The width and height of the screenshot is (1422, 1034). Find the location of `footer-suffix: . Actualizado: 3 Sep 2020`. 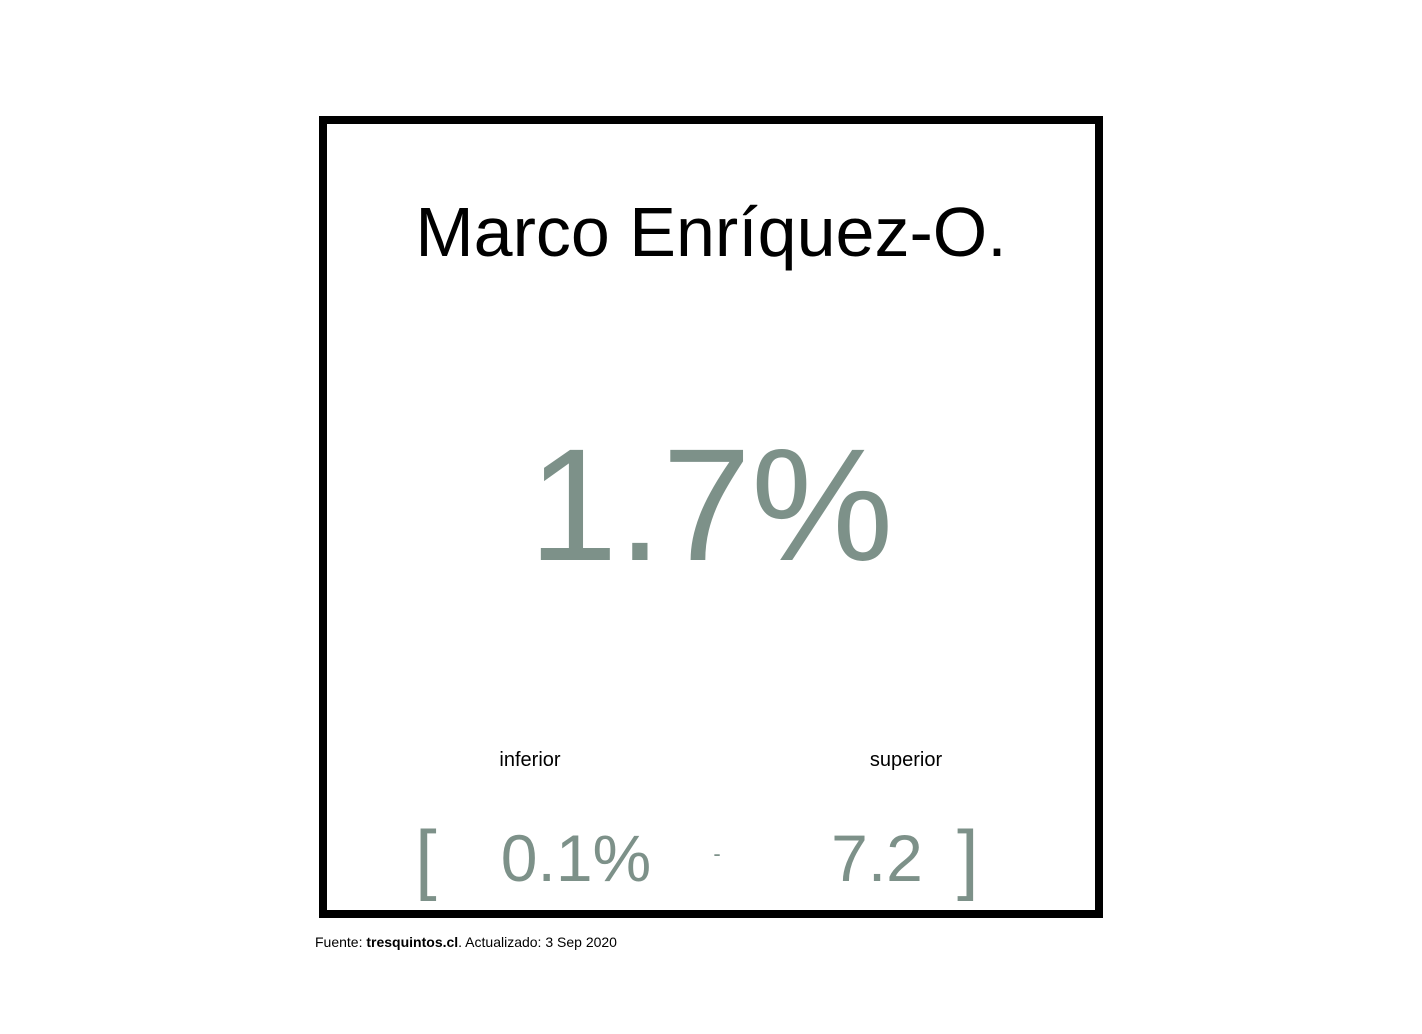

footer-suffix: . Actualizado: 3 Sep 2020 is located at coordinates (537, 942).